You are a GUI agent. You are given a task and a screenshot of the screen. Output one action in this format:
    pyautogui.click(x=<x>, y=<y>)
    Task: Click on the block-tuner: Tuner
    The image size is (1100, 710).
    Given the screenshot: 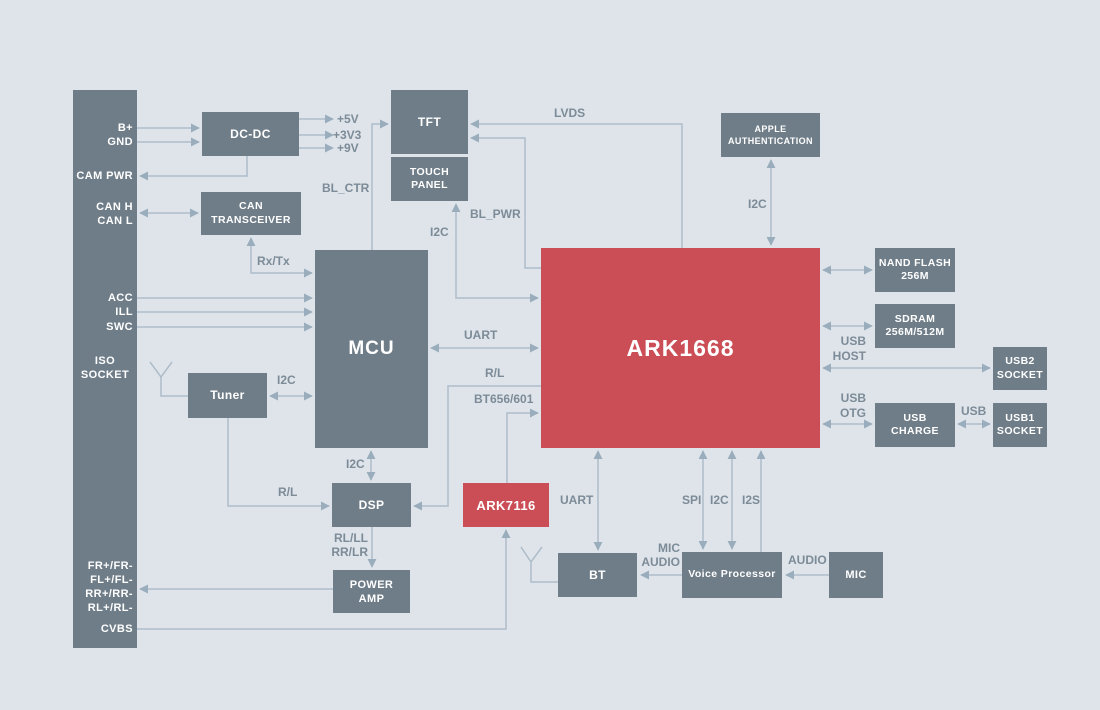 What is the action you would take?
    pyautogui.click(x=227, y=395)
    